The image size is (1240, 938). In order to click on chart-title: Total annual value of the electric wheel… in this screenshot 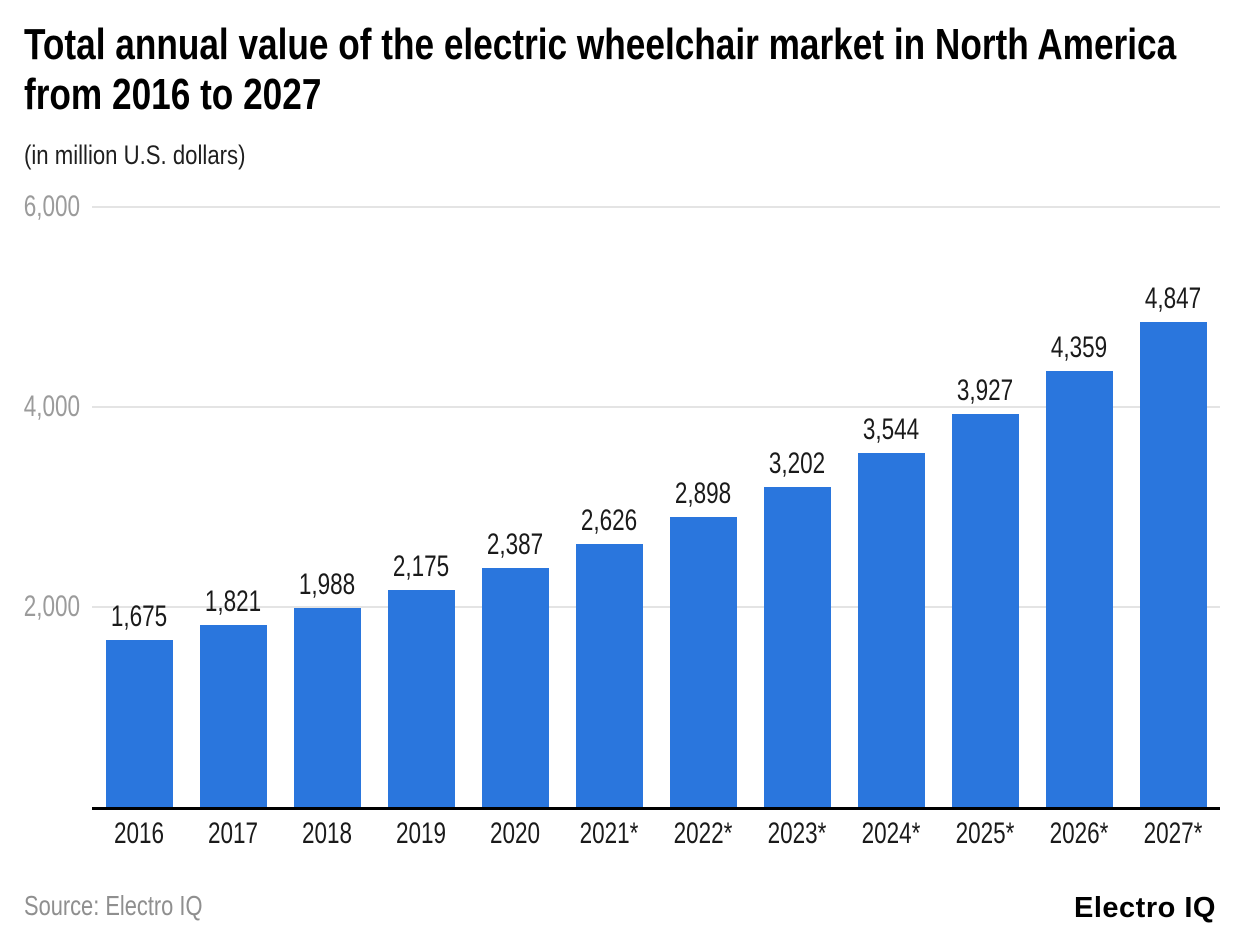, I will do `click(600, 69)`.